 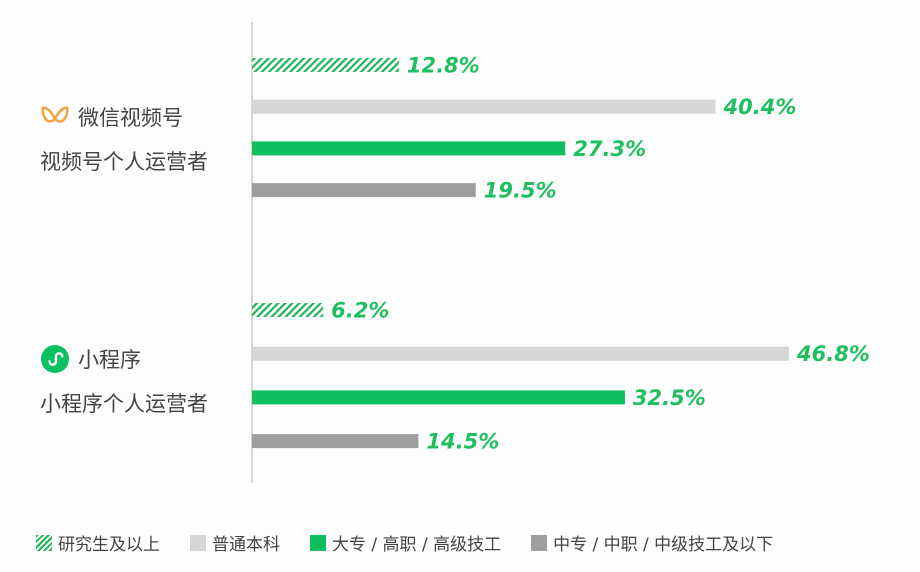 I want to click on mini-program-icon, so click(x=55, y=359).